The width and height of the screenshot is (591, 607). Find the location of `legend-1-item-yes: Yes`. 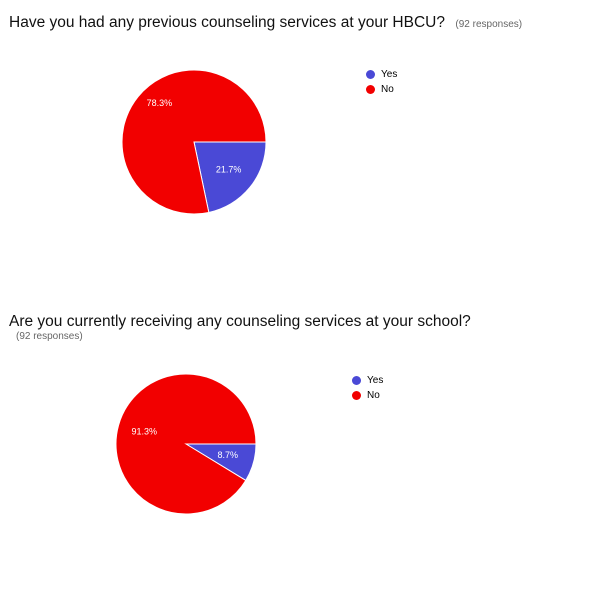

legend-1-item-yes: Yes is located at coordinates (381, 74).